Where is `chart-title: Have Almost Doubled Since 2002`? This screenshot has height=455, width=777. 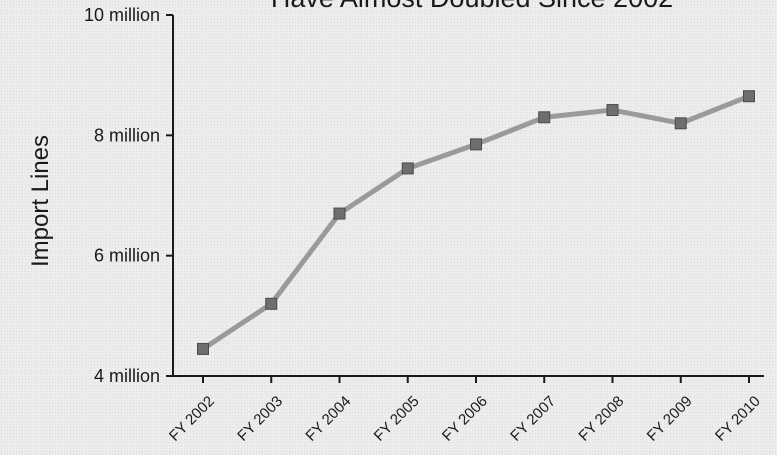 chart-title: Have Almost Doubled Since 2002 is located at coordinates (472, 6).